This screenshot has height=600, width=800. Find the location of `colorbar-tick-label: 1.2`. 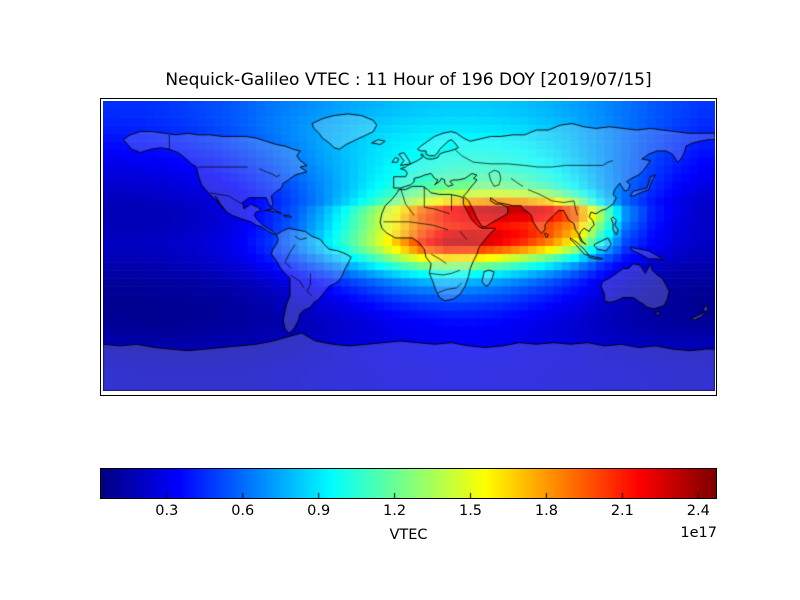

colorbar-tick-label: 1.2 is located at coordinates (395, 511).